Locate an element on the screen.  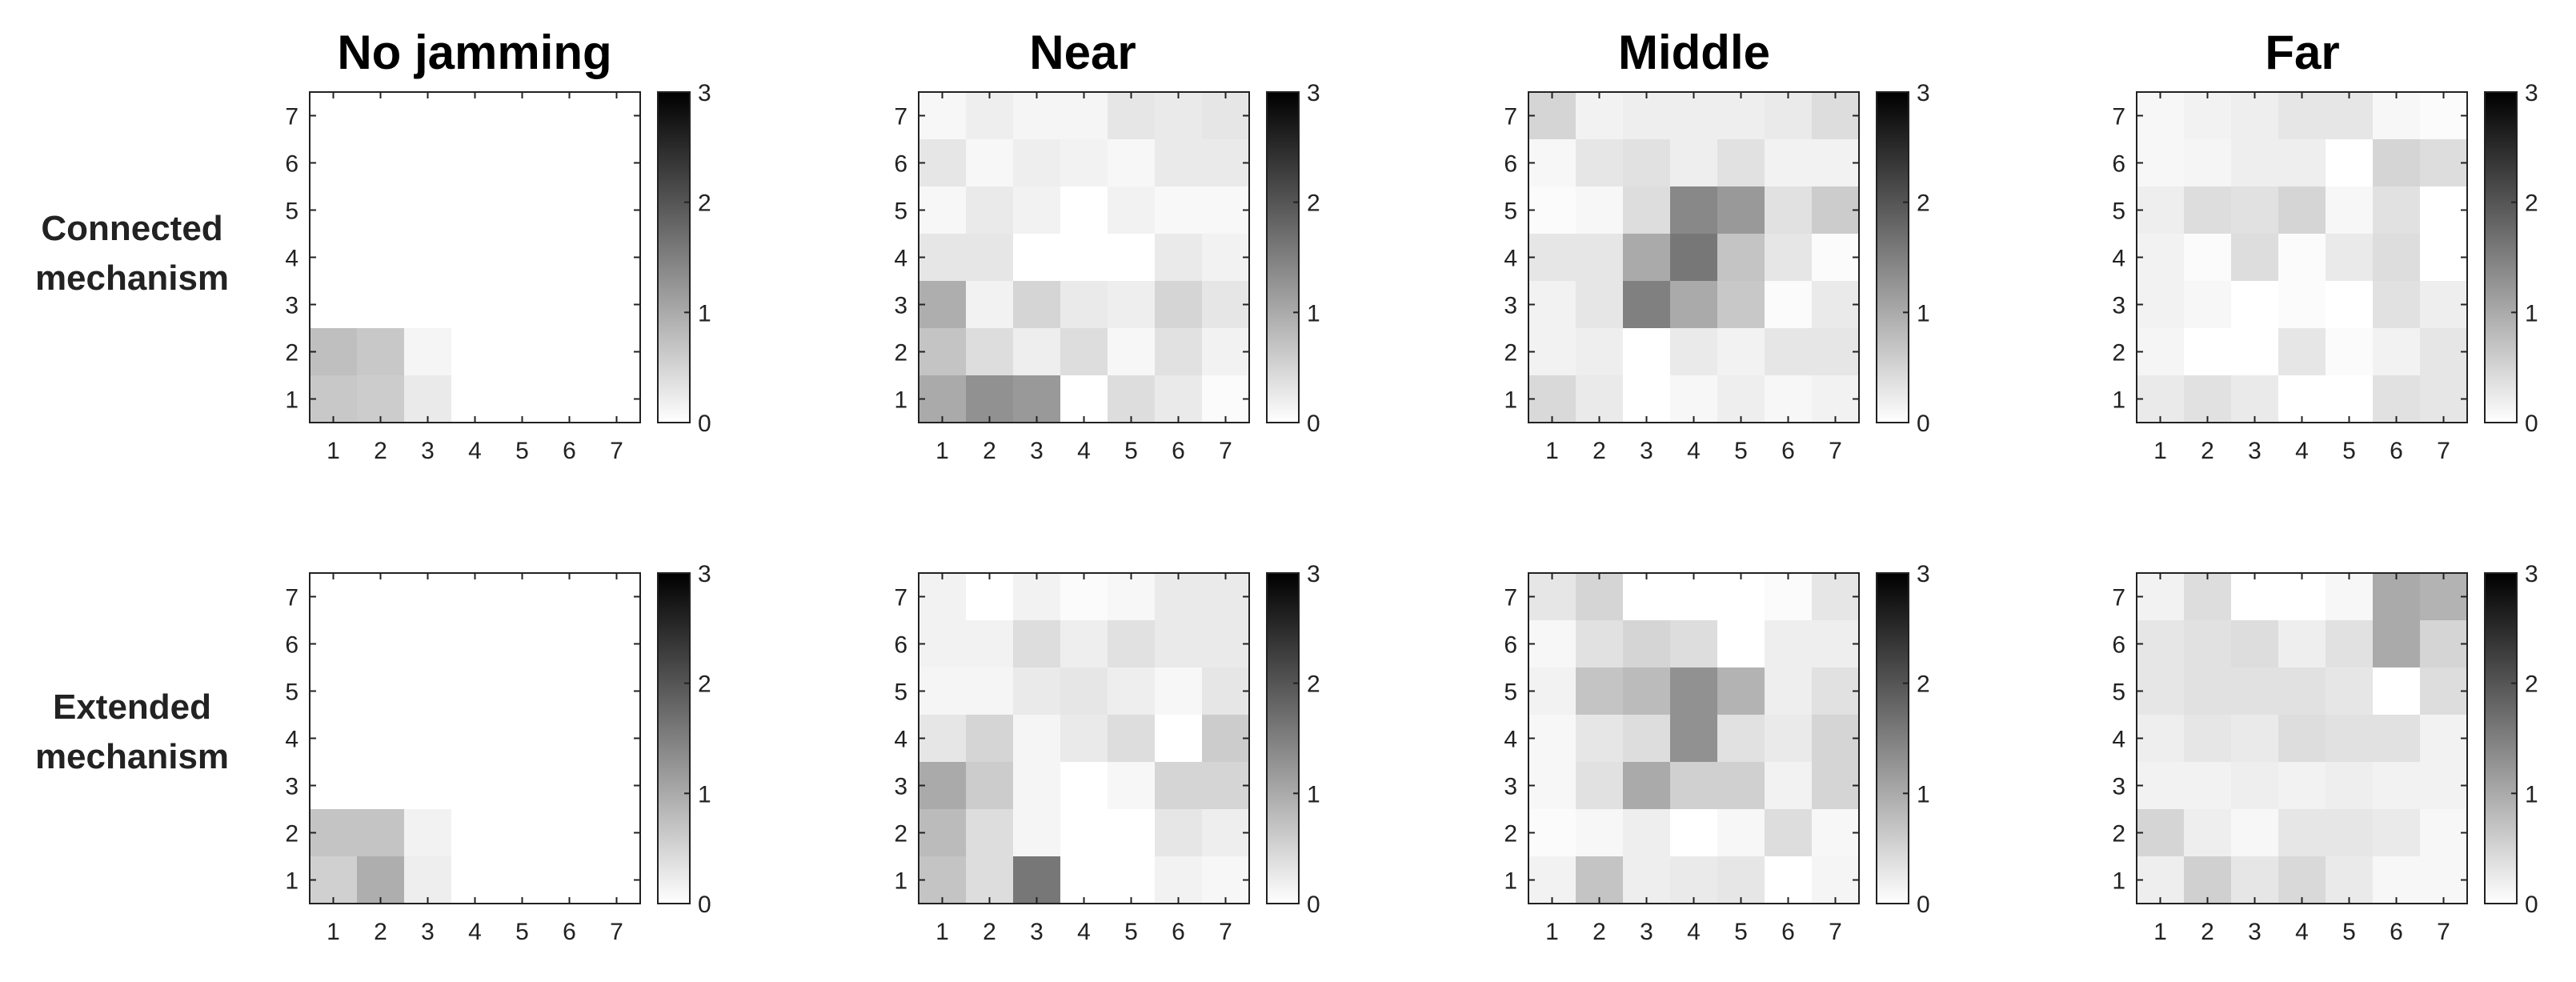
colorbar-tick-label: 1 is located at coordinates (2531, 313).